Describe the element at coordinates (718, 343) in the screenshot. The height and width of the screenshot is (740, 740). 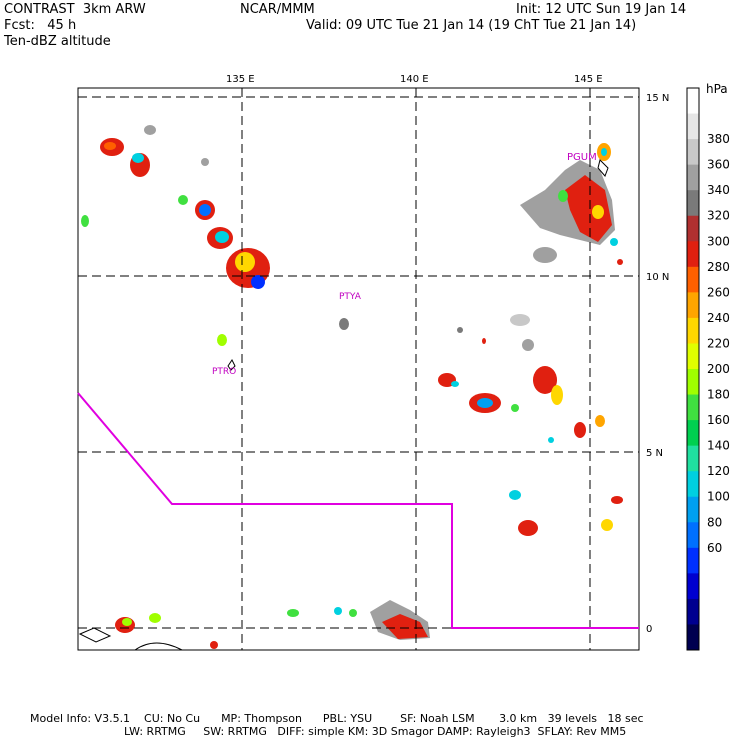
I see `colorbar-level-label: 220` at that location.